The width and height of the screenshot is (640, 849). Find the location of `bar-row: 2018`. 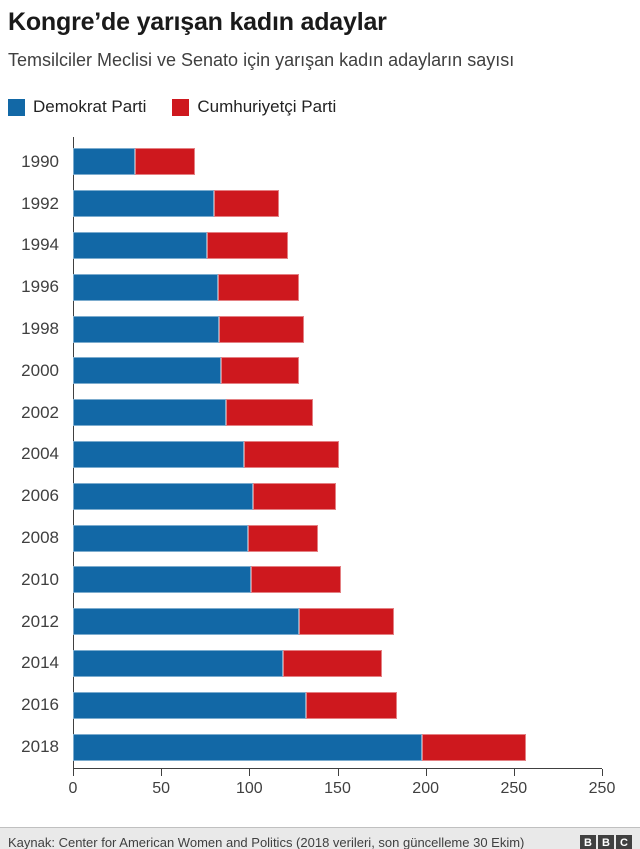

bar-row: 2018 is located at coordinates (320, 747).